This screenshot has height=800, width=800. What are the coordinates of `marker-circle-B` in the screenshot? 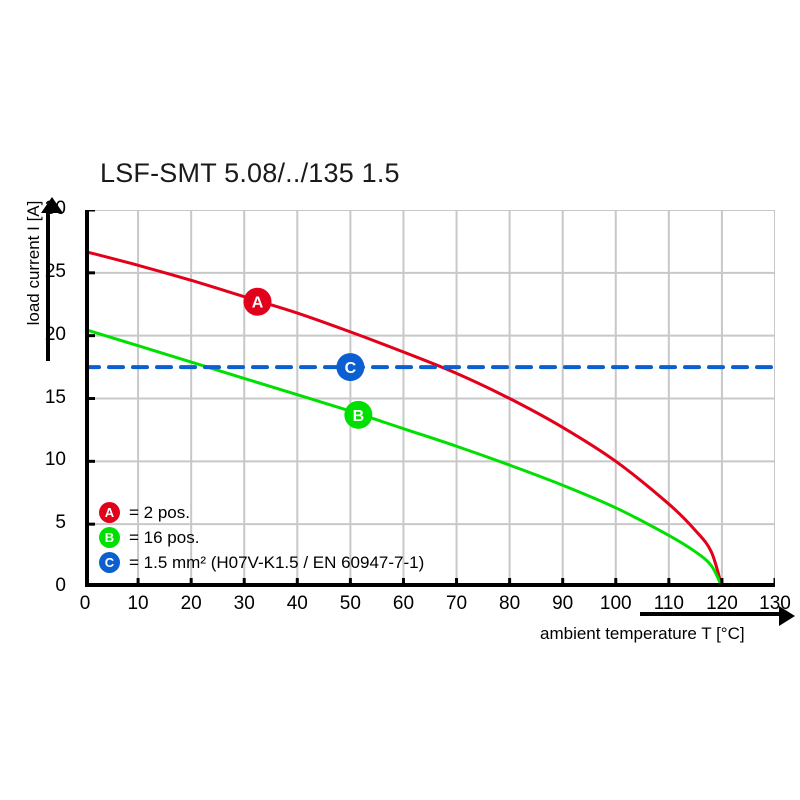 It's located at (358, 414).